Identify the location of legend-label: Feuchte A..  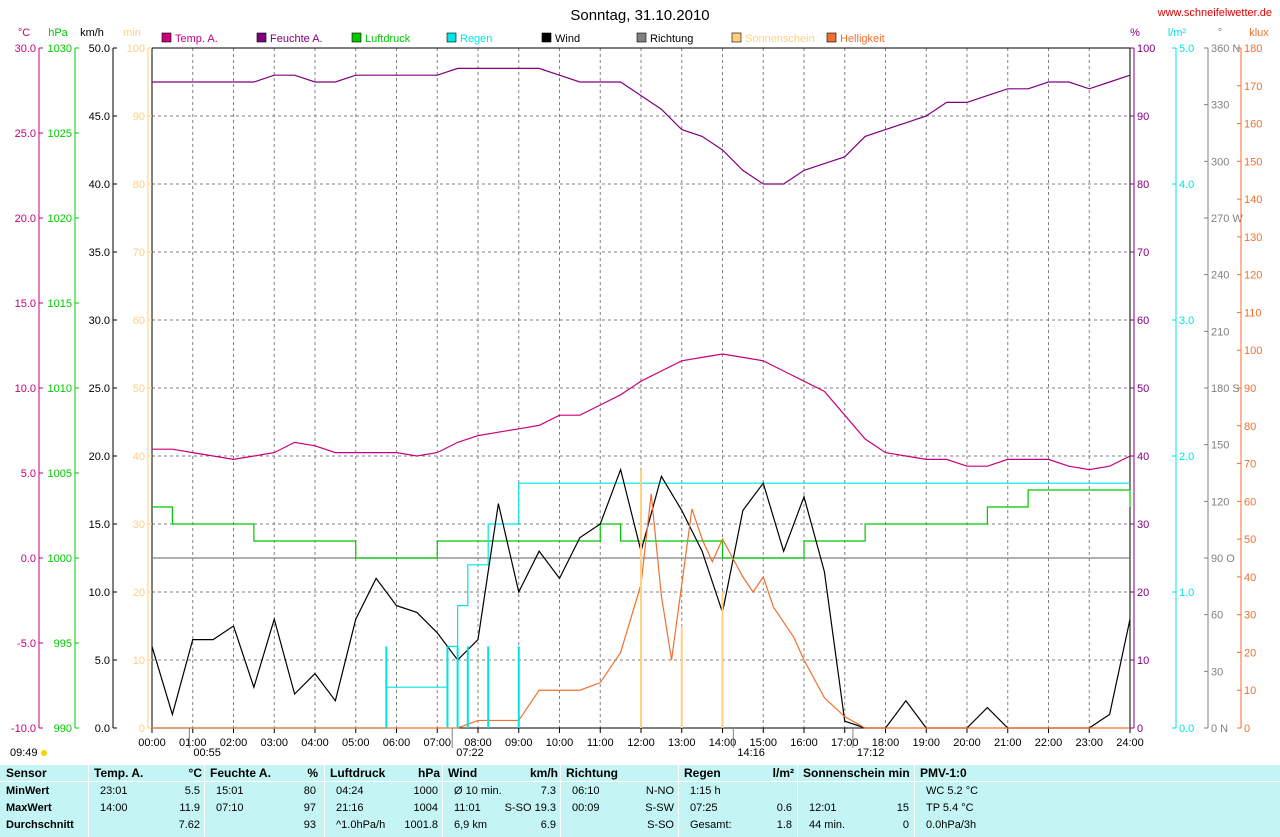
(296, 39).